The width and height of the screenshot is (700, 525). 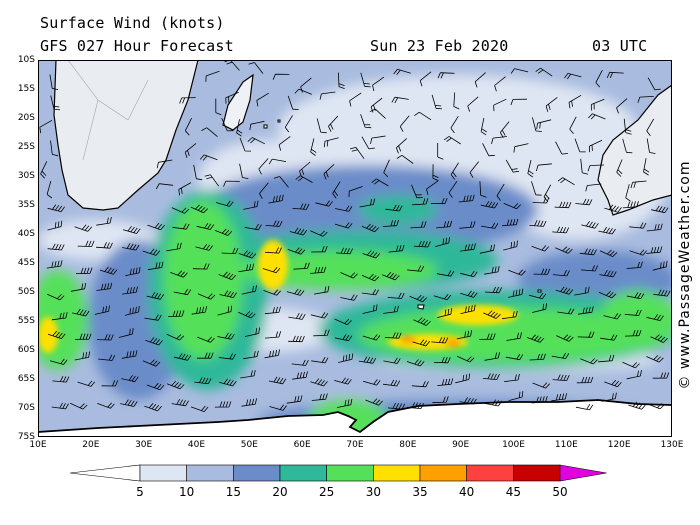 I want to click on lat-label: 15S, so click(x=26, y=89).